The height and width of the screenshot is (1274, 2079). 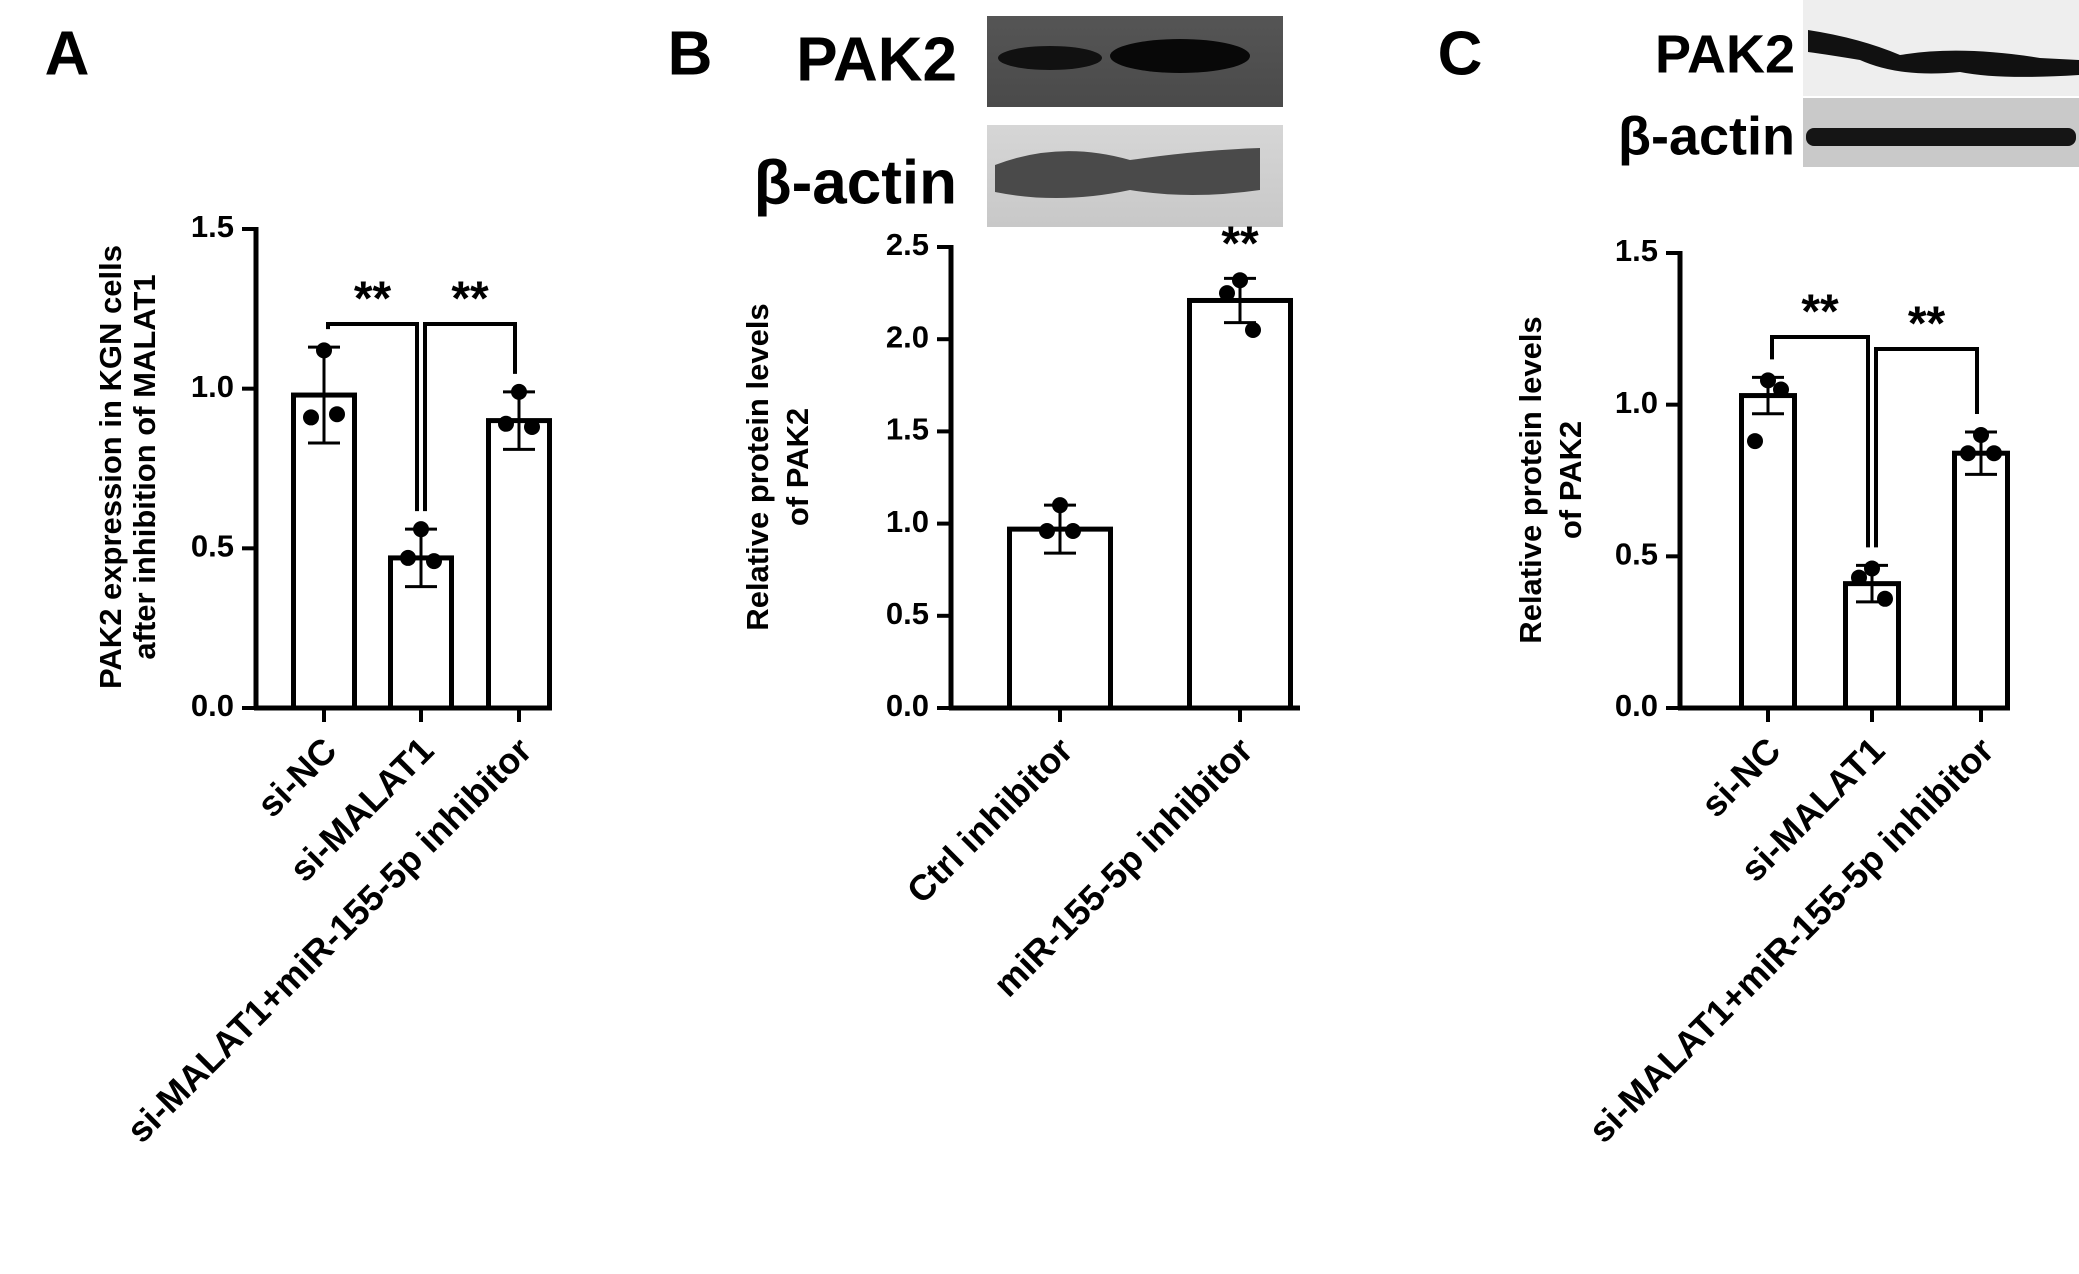 What do you see at coordinates (990, 820) in the screenshot?
I see `x-tick-label: Ctrl inhibitor` at bounding box center [990, 820].